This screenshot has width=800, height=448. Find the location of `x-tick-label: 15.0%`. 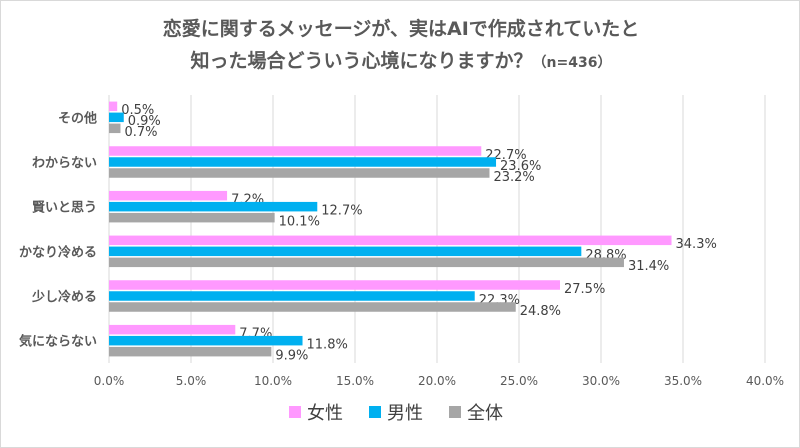

x-tick-label: 15.0% is located at coordinates (355, 381).